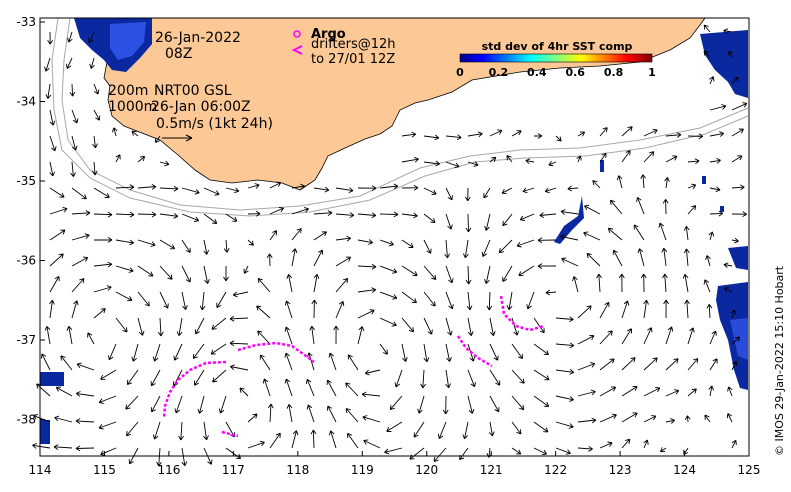 Image resolution: width=791 pixels, height=492 pixels. What do you see at coordinates (26, 340) in the screenshot?
I see `lat-tick-label: -37` at bounding box center [26, 340].